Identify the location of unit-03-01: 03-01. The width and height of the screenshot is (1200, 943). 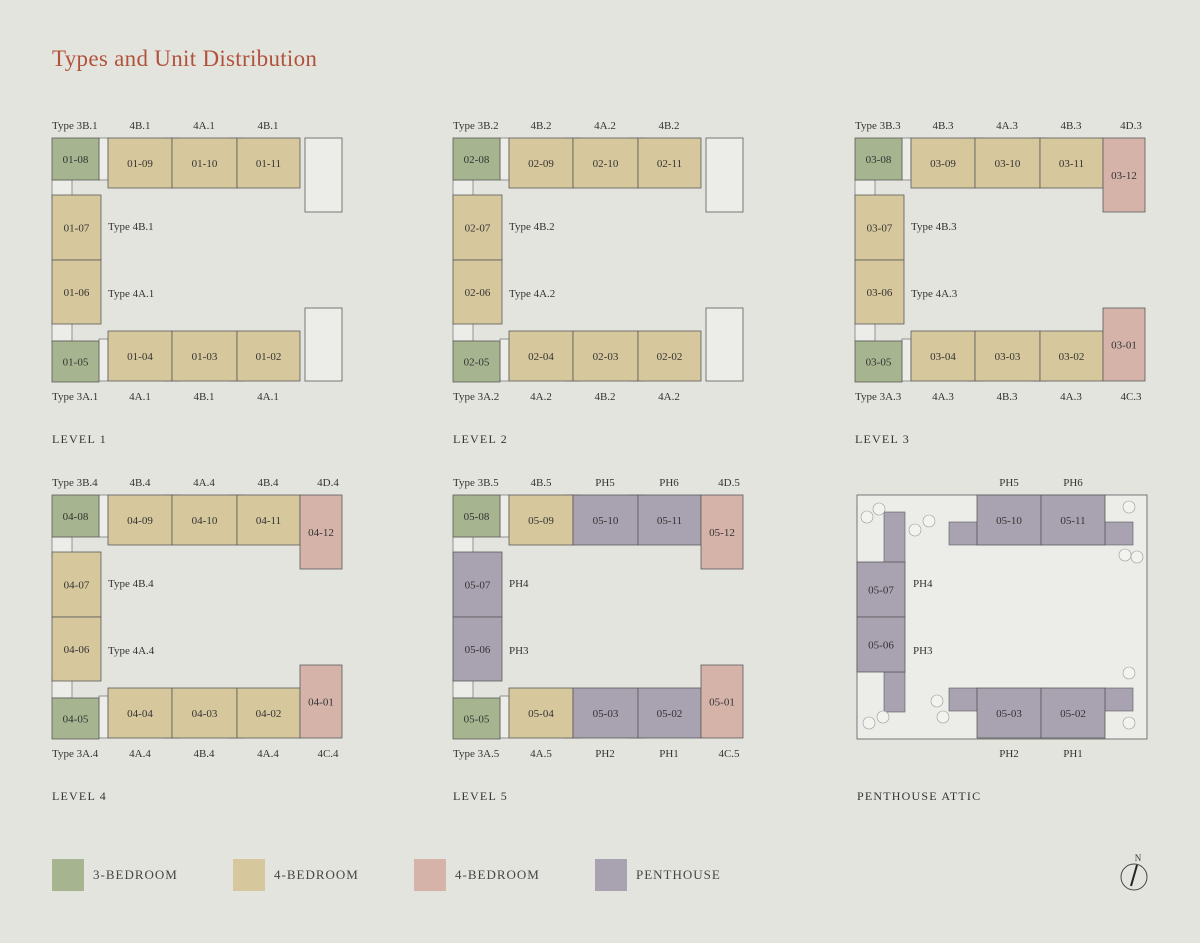
(1124, 344).